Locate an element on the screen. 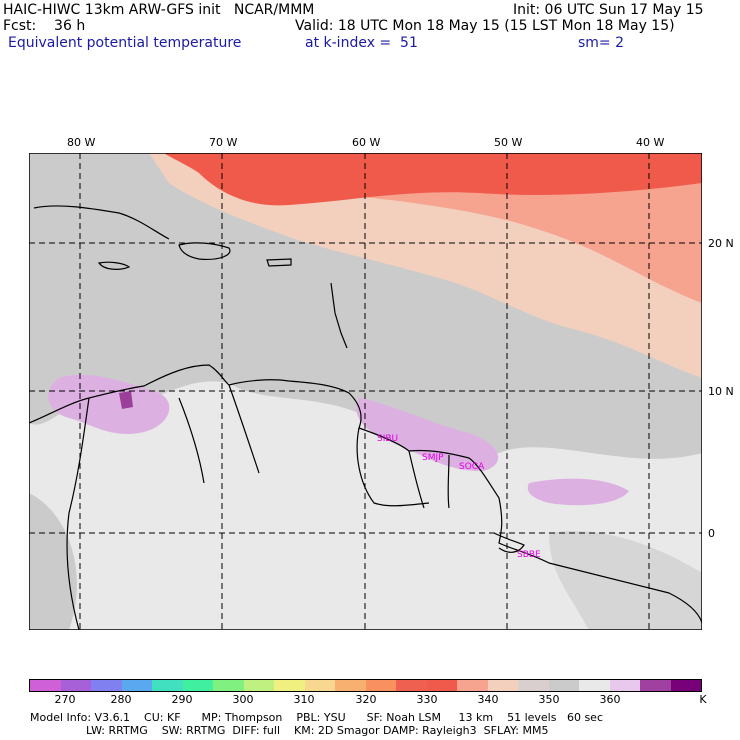 Image resolution: width=740 pixels, height=740 pixels. colorbar-label-270: 270 is located at coordinates (65, 699).